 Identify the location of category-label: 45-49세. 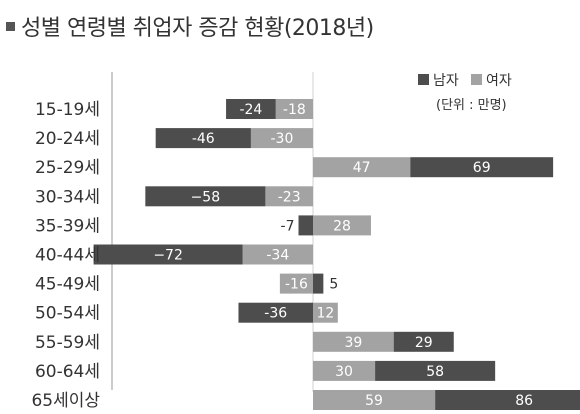
(67, 285).